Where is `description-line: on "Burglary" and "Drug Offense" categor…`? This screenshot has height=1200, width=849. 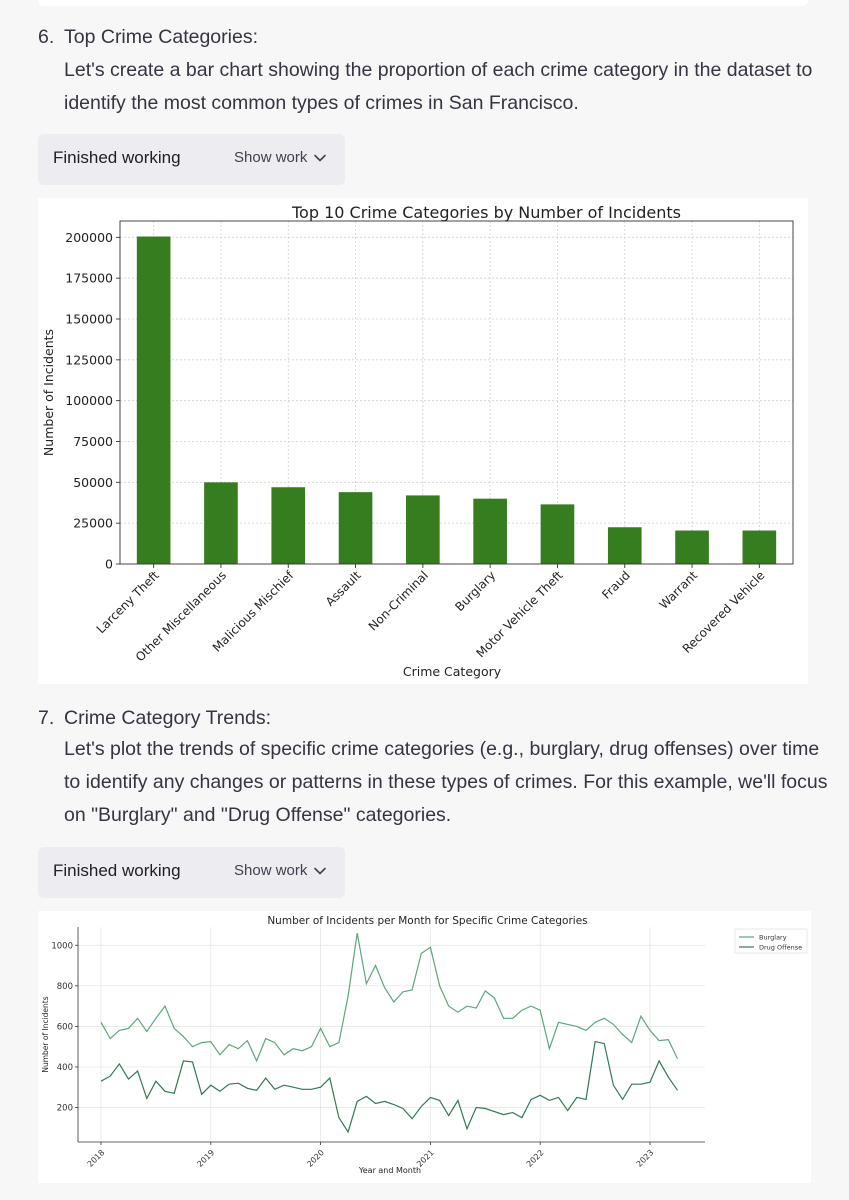 description-line: on "Burglary" and "Drug Offense" categor… is located at coordinates (258, 815).